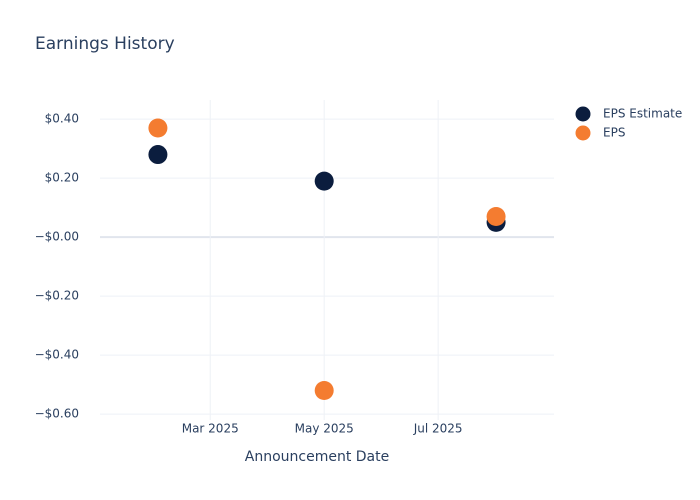 Image resolution: width=700 pixels, height=500 pixels. I want to click on y-tick-label: −$0.40, so click(57, 355).